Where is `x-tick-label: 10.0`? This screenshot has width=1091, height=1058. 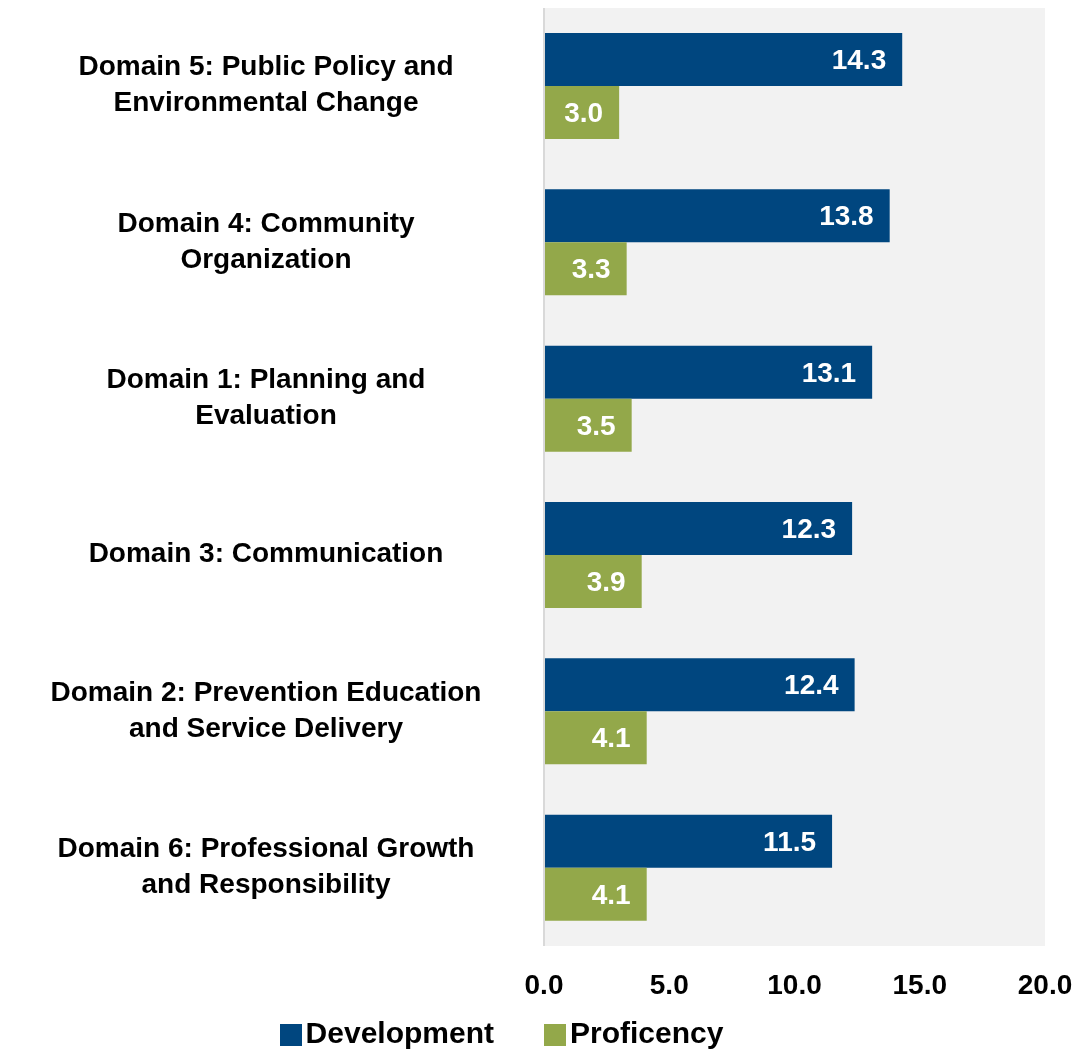 x-tick-label: 10.0 is located at coordinates (794, 984).